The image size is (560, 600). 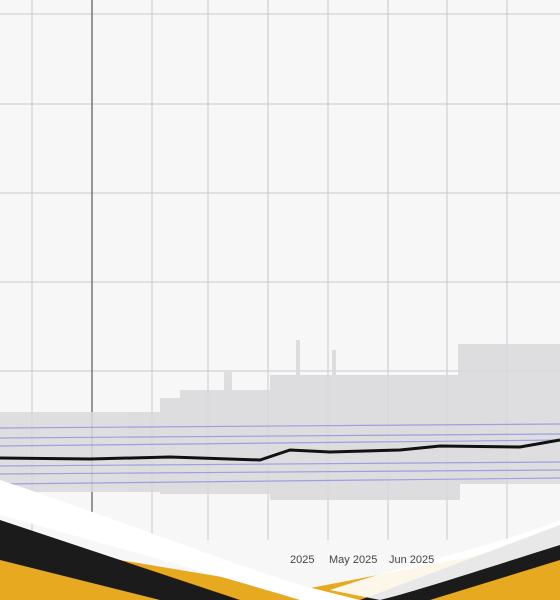 What do you see at coordinates (411, 560) in the screenshot?
I see `x-tick-label: Jun 2025` at bounding box center [411, 560].